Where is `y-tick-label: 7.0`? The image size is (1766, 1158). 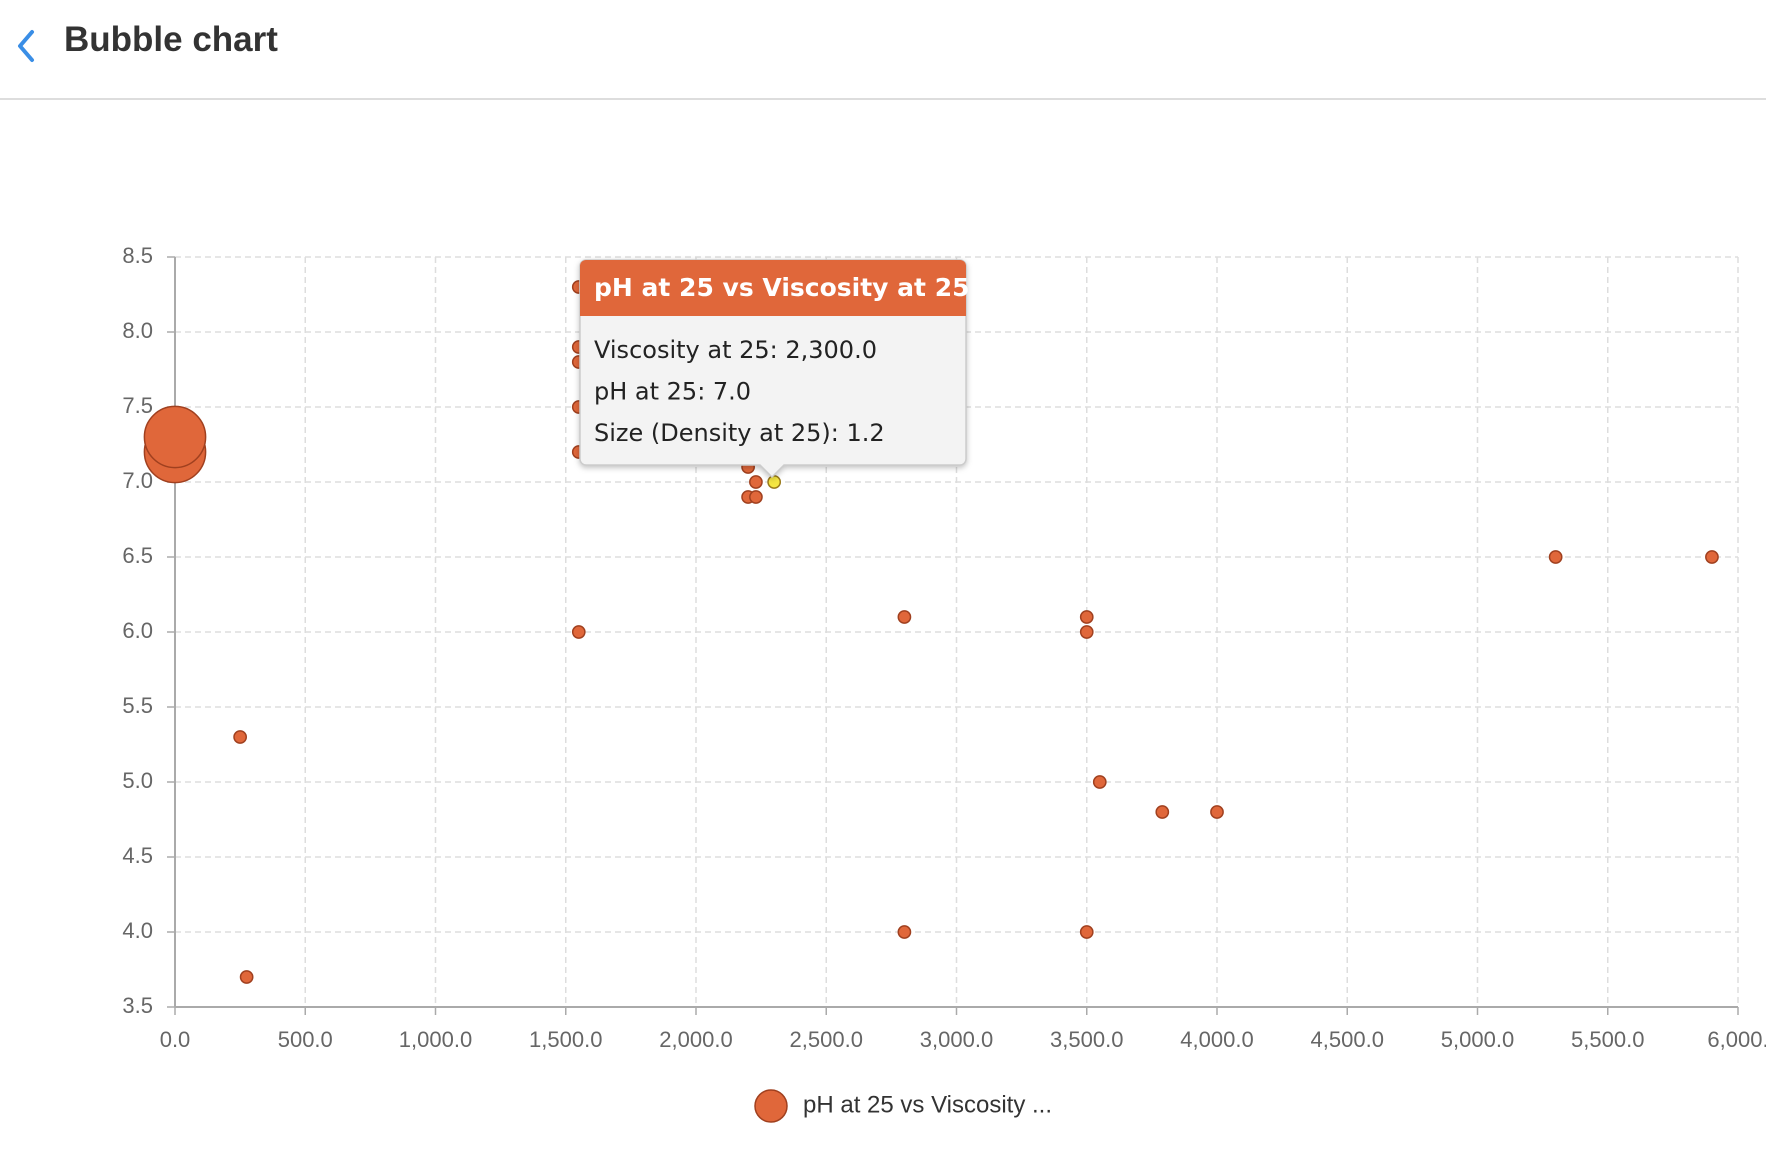 y-tick-label: 7.0 is located at coordinates (137, 480).